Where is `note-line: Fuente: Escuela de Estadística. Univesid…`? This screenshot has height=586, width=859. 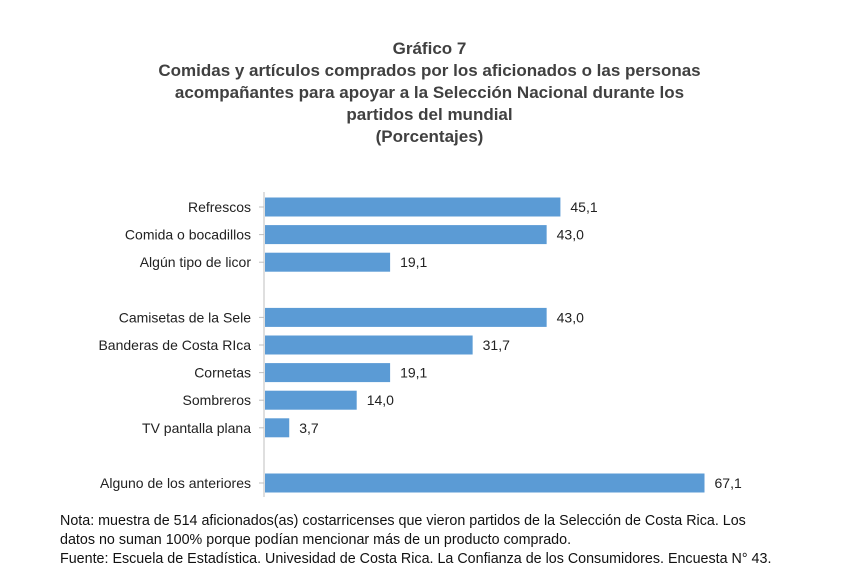 note-line: Fuente: Escuela de Estadística. Univesid… is located at coordinates (416, 559).